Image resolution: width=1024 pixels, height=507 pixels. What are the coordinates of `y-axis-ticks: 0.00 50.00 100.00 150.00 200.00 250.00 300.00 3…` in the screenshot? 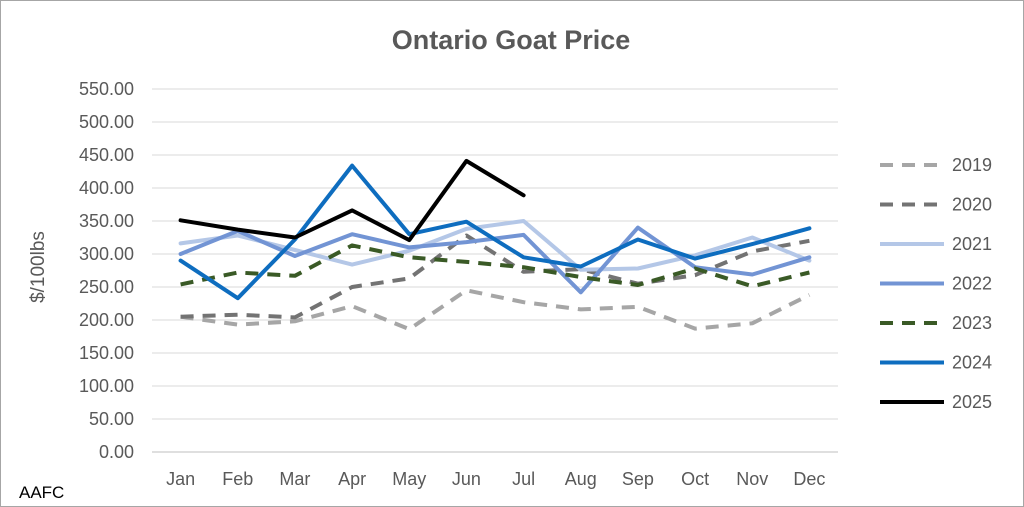 It's located at (106, 270).